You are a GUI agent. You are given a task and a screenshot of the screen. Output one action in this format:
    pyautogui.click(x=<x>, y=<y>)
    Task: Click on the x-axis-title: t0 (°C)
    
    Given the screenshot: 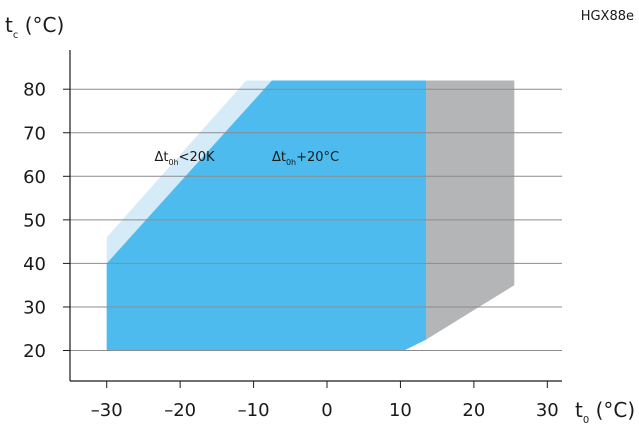 What is the action you would take?
    pyautogui.click(x=605, y=412)
    